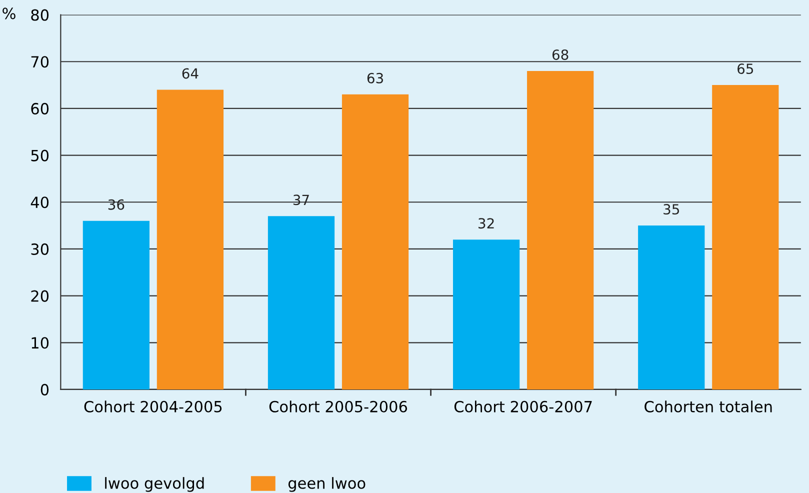 The height and width of the screenshot is (493, 809). Describe the element at coordinates (9, 14) in the screenshot. I see `y-axis-title: %` at that location.